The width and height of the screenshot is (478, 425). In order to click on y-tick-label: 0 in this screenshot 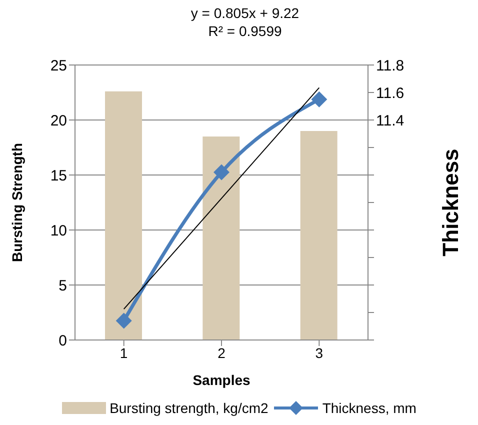, I will do `click(62, 341)`.